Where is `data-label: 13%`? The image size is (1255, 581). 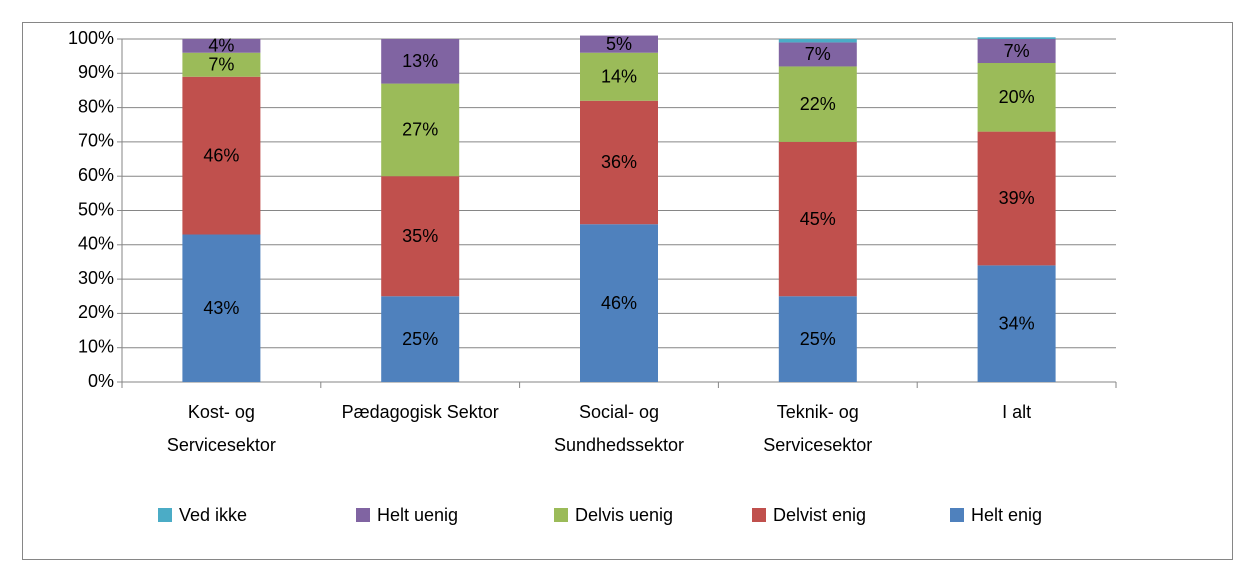 data-label: 13% is located at coordinates (420, 61).